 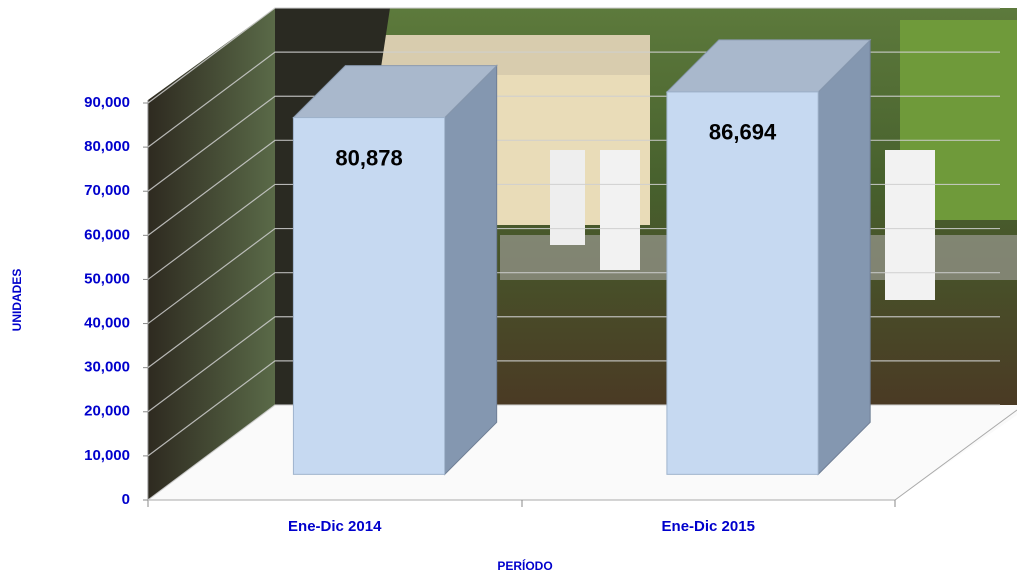 I want to click on y-axis-title: UNIDADES, so click(x=17, y=300).